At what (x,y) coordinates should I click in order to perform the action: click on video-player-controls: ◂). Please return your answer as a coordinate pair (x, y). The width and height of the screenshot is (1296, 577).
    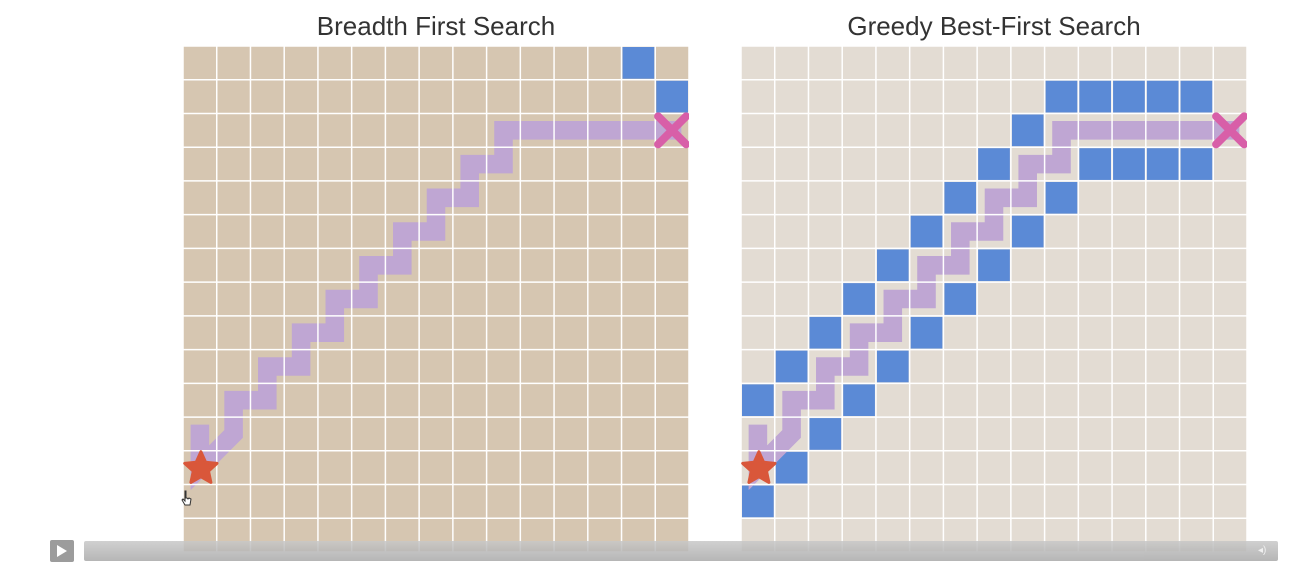
    Looking at the image, I should click on (664, 551).